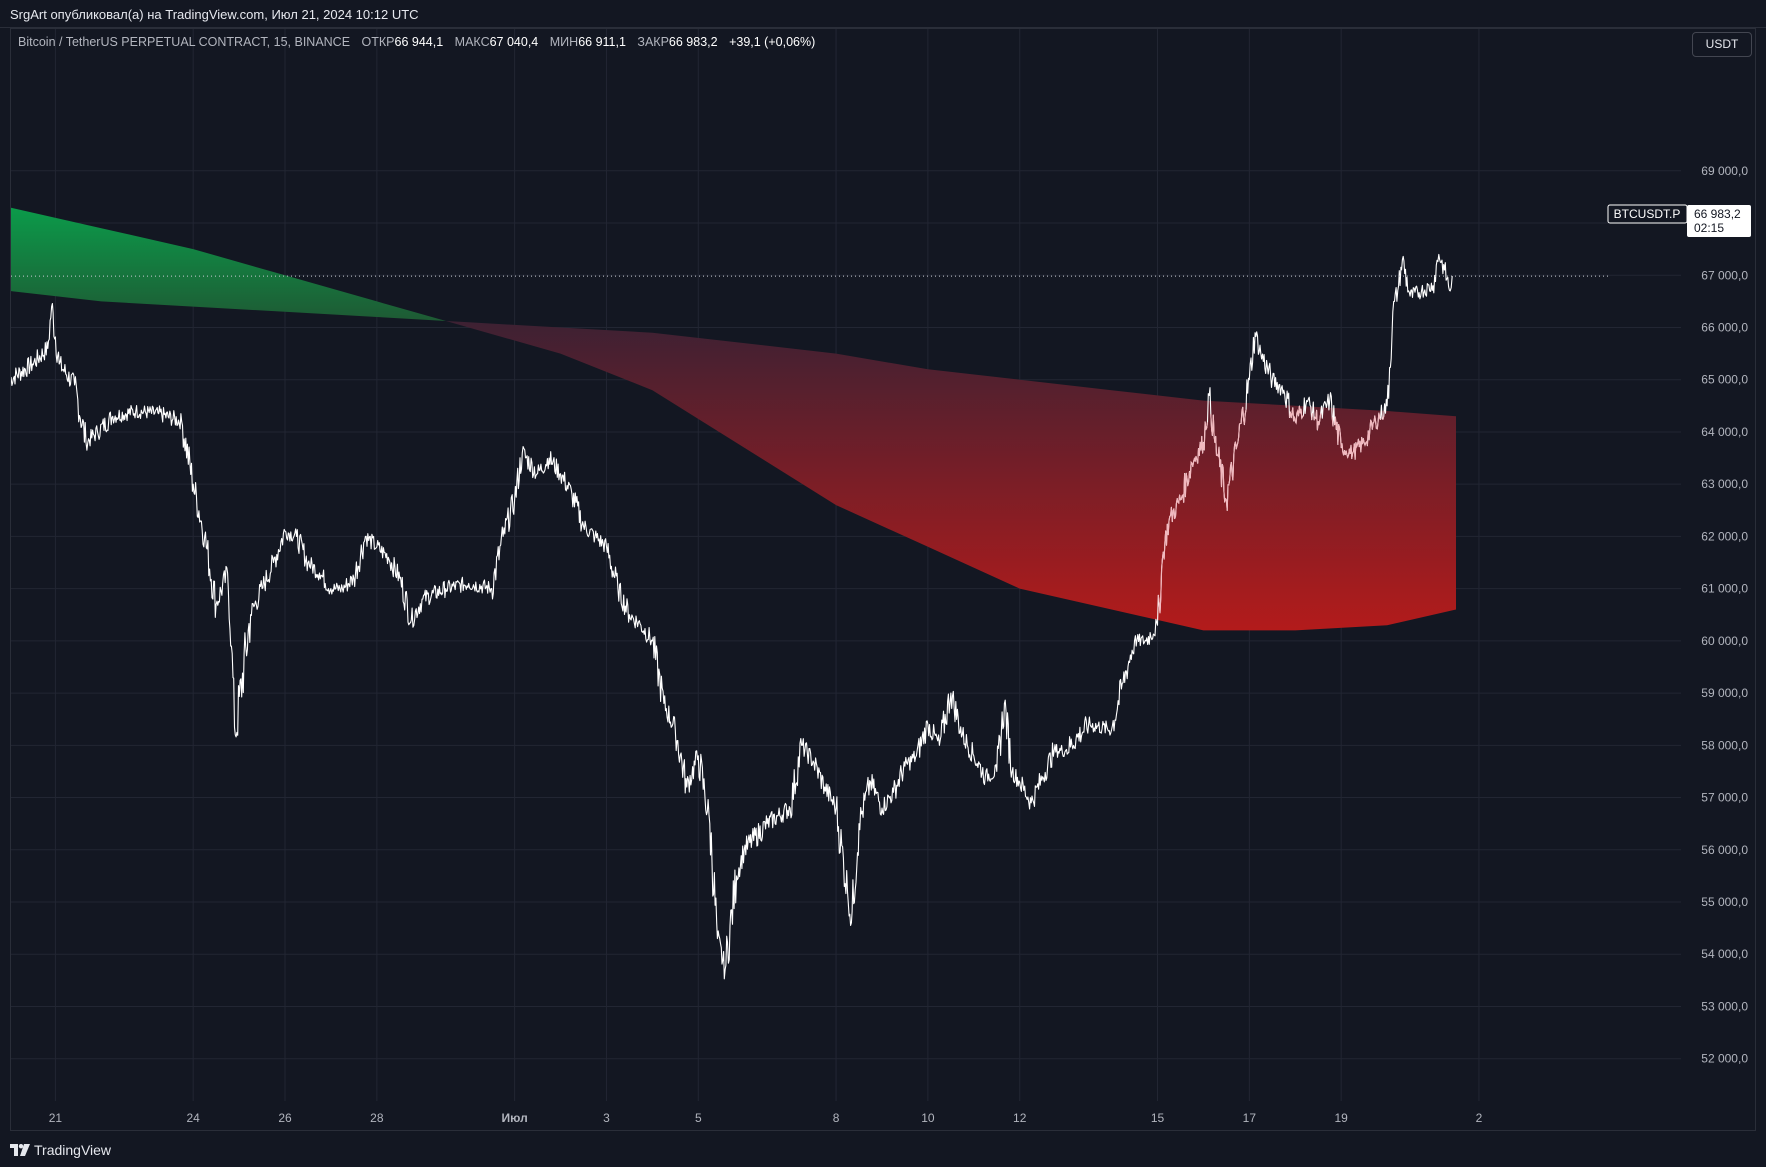  Describe the element at coordinates (1724, 1006) in the screenshot. I see `y-tick-label: 53 000,0` at that location.